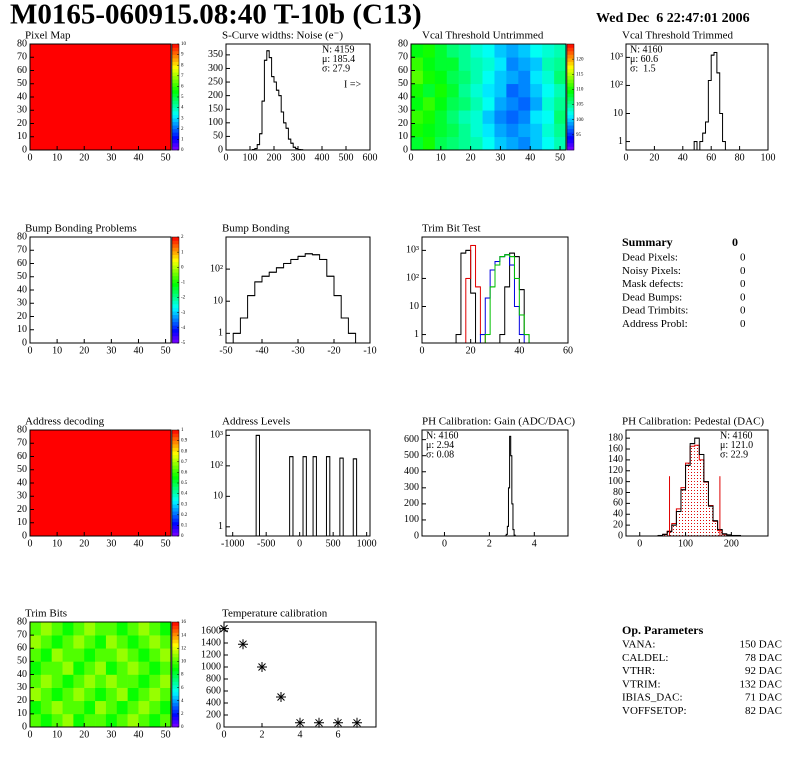 This screenshot has height=772, width=796. What do you see at coordinates (471, 350) in the screenshot?
I see `x-tick-label: 20` at bounding box center [471, 350].